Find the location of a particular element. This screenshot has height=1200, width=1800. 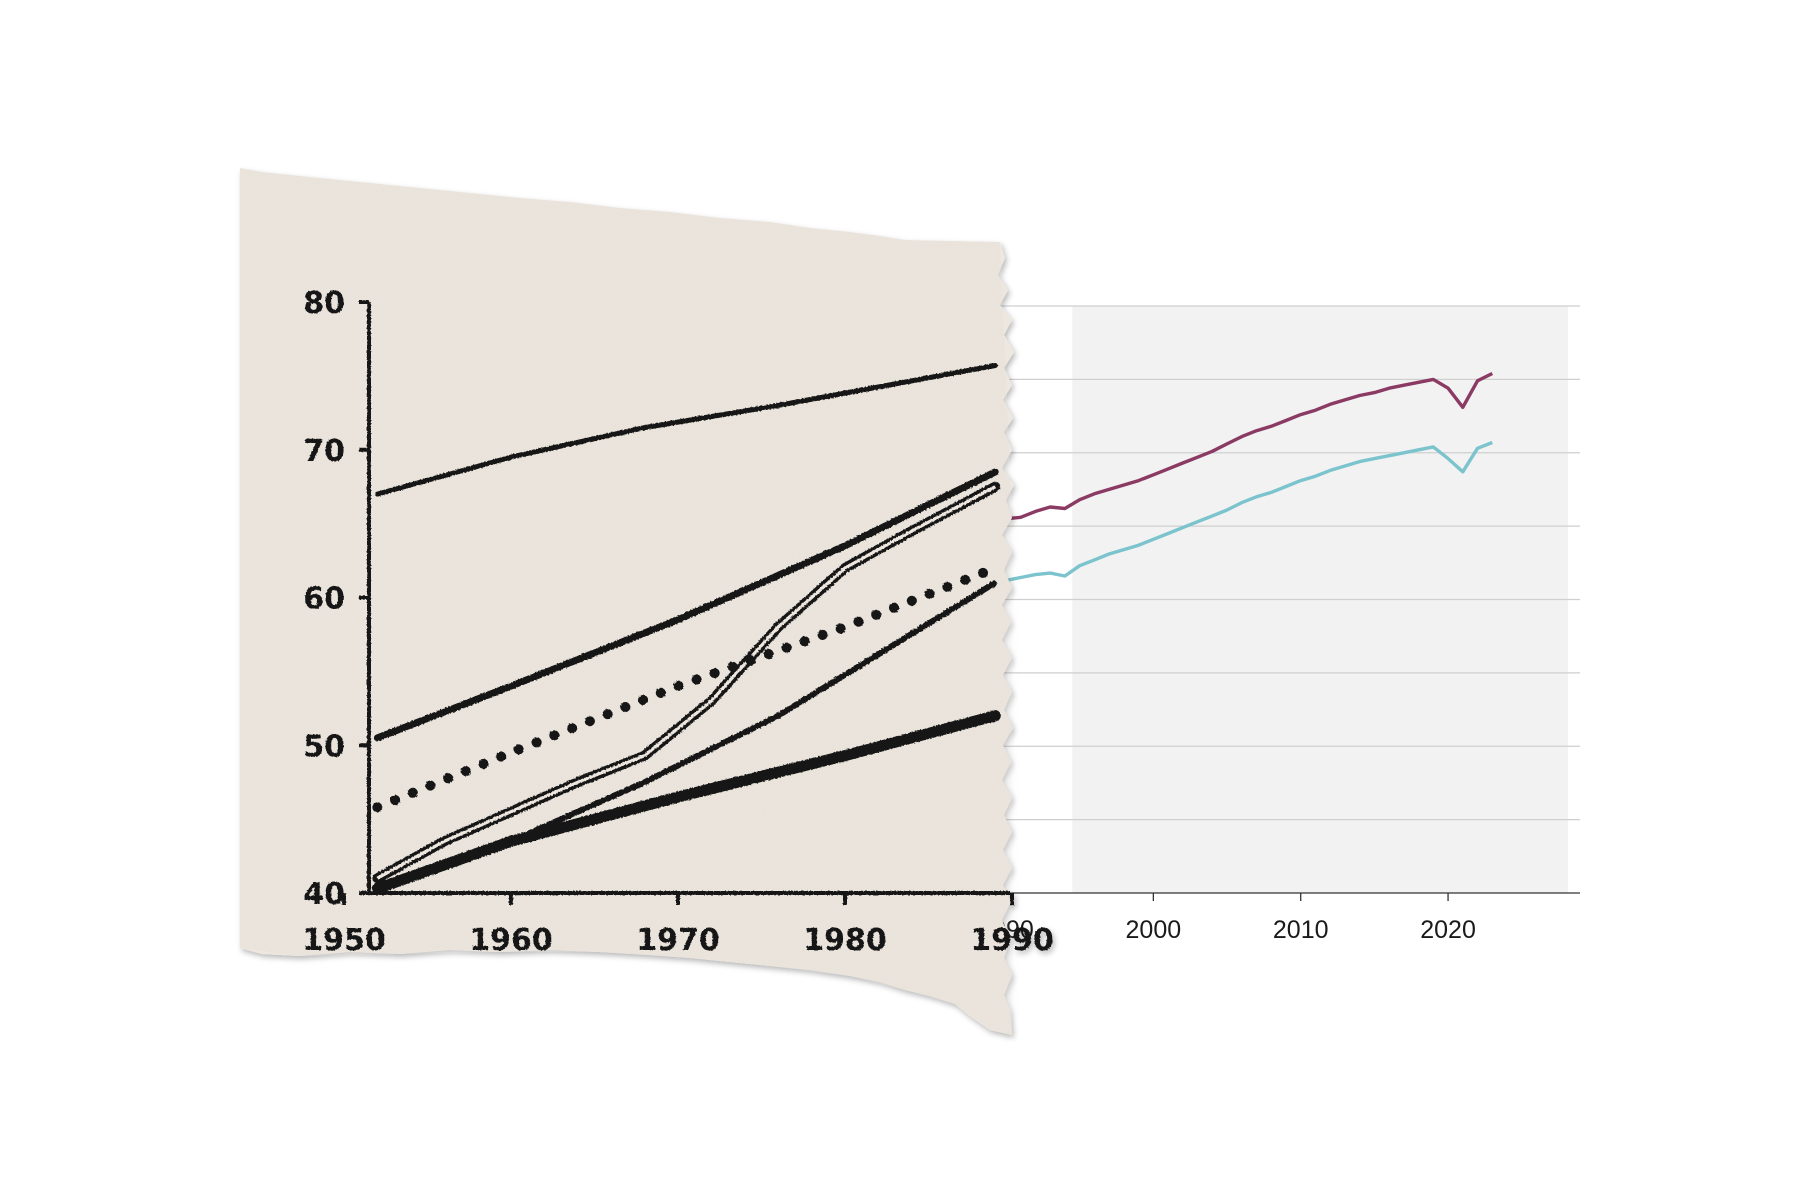

old-y-tick-label: 70 is located at coordinates (324, 451).